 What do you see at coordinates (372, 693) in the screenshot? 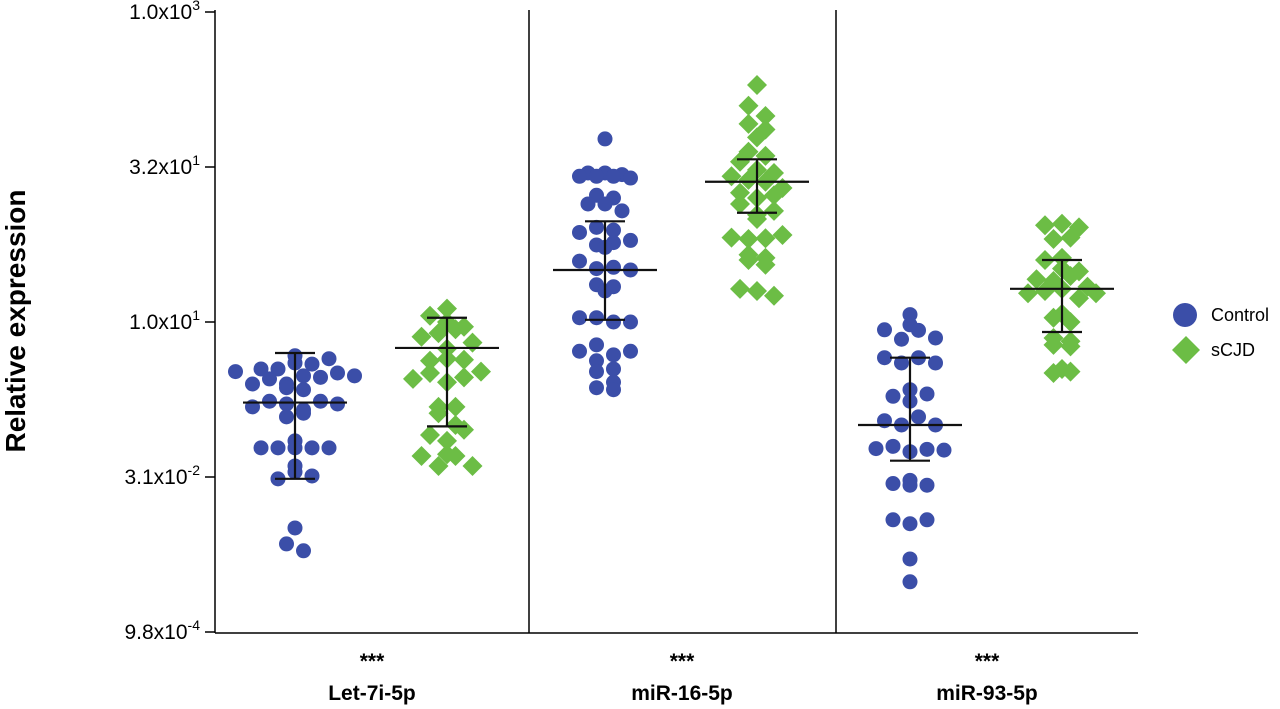
I see `category-label: Let-7i-5p` at bounding box center [372, 693].